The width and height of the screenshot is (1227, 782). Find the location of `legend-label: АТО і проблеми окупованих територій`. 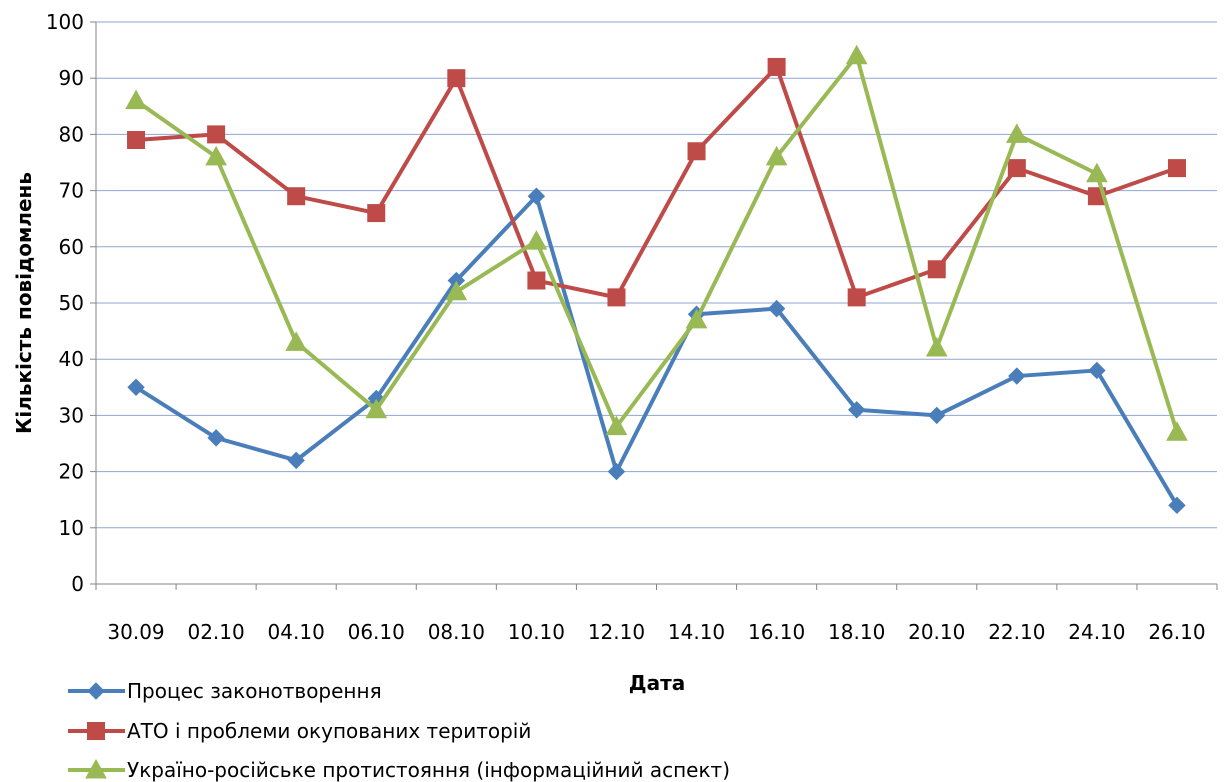

legend-label: АТО і проблеми окупованих територій is located at coordinates (329, 731).